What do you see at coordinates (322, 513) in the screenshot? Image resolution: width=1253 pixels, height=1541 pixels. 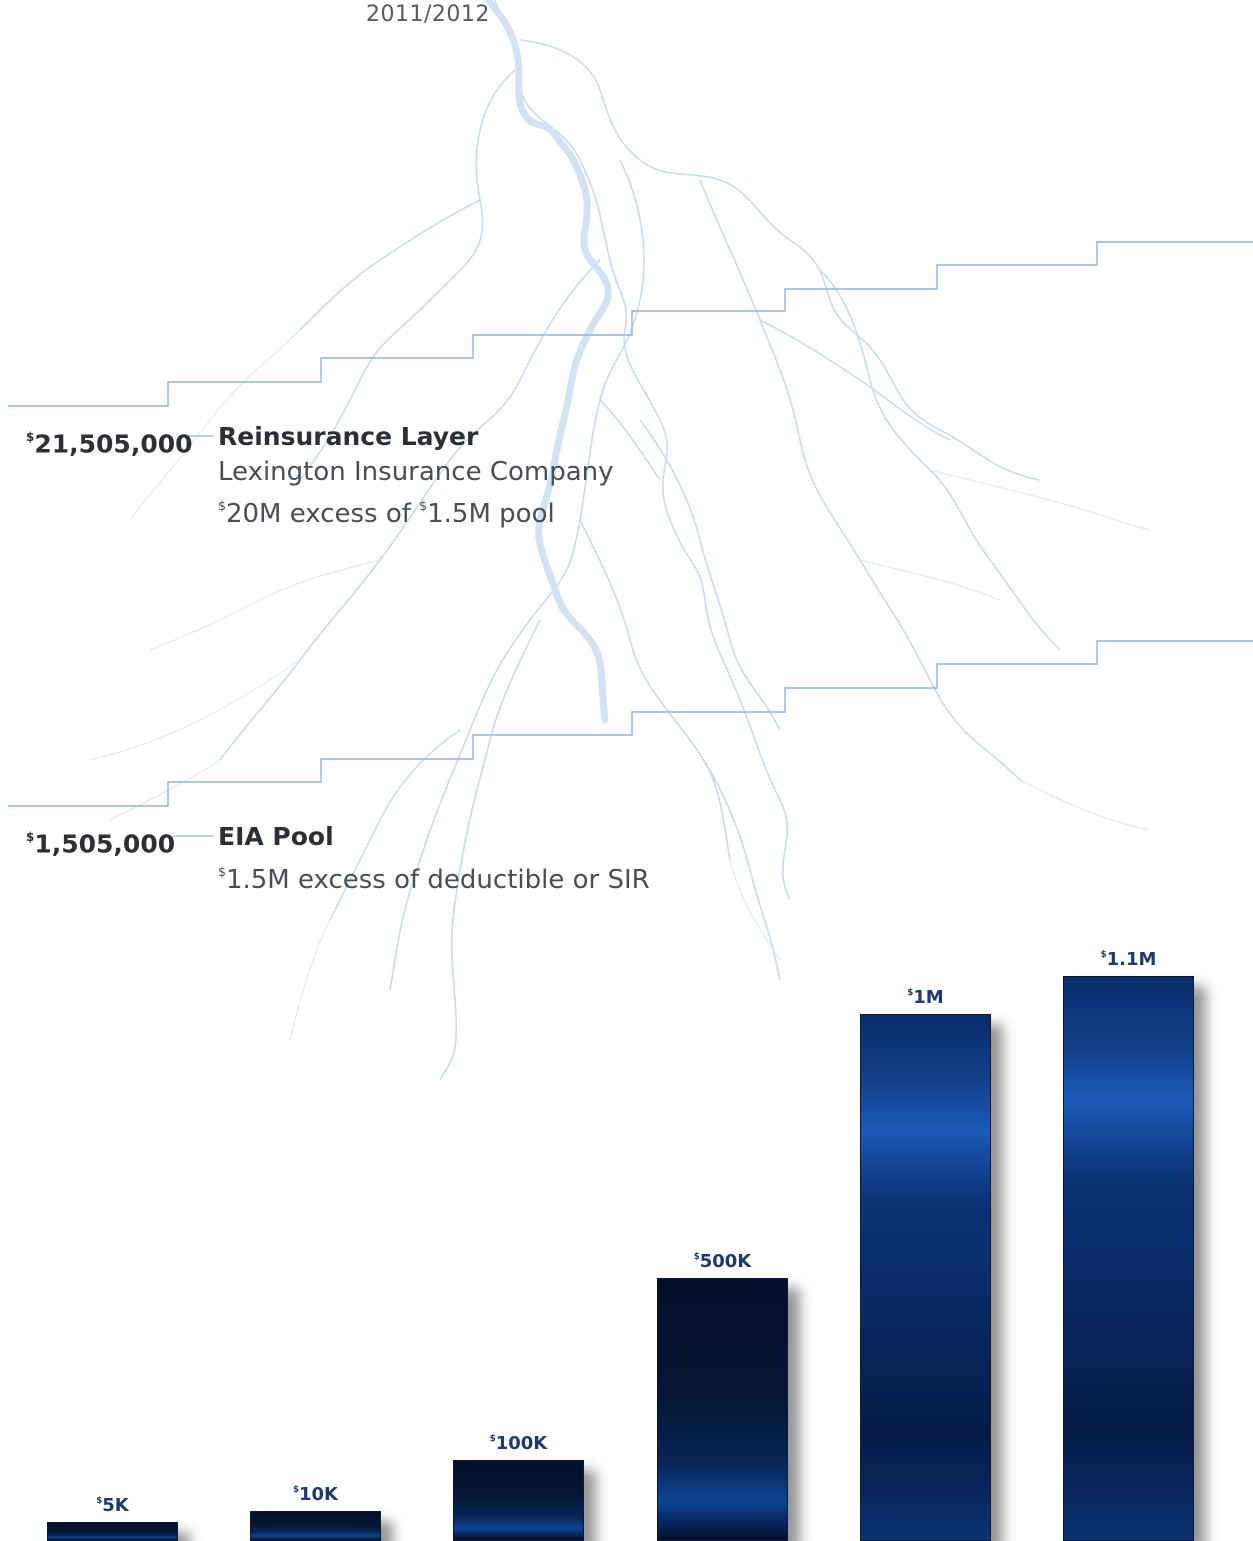 I see `description-text: 20M excess of` at bounding box center [322, 513].